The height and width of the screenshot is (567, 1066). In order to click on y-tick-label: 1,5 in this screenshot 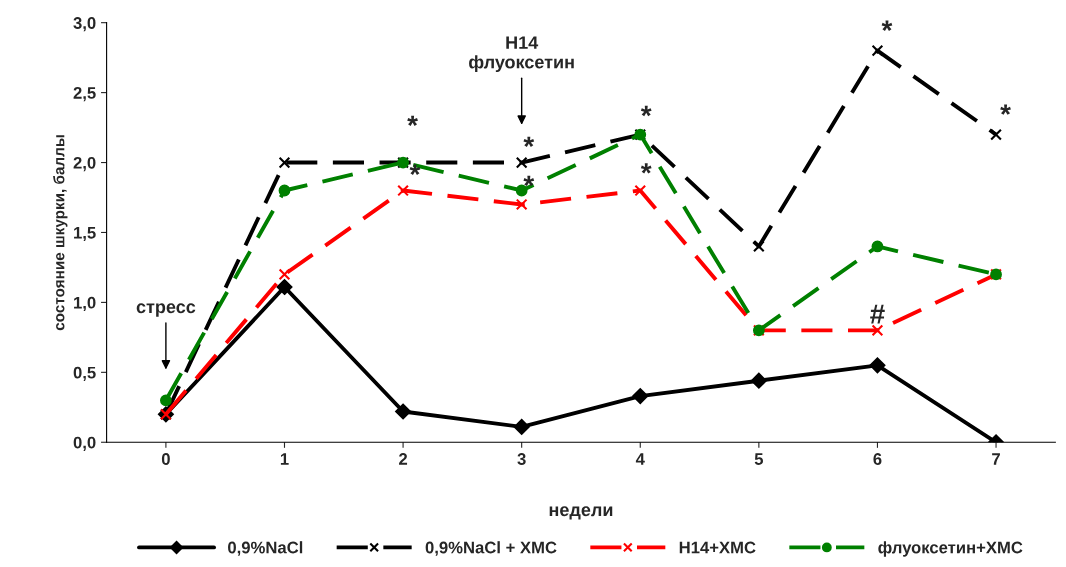, I will do `click(85, 234)`.